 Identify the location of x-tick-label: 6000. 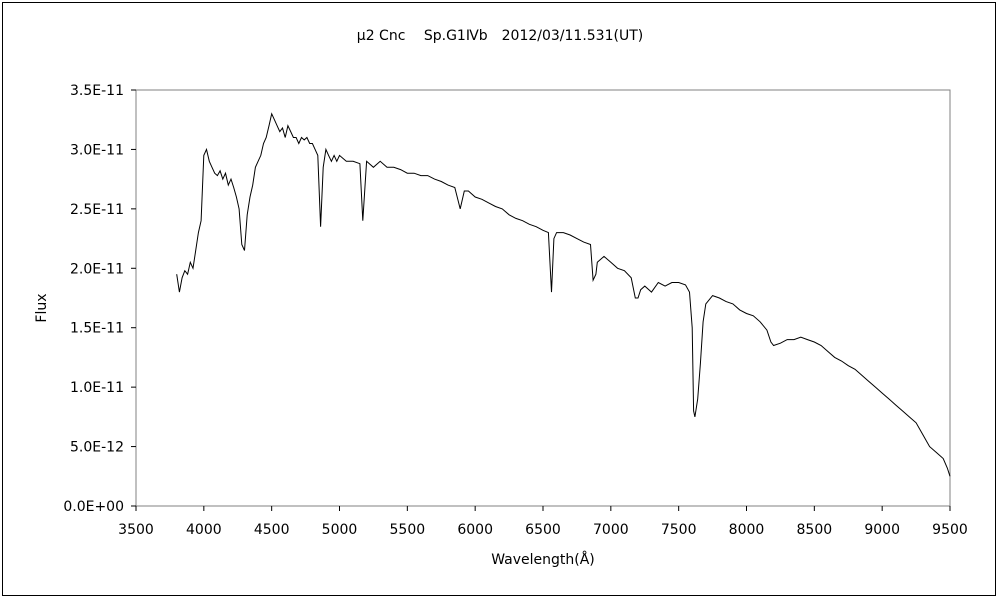
(475, 530).